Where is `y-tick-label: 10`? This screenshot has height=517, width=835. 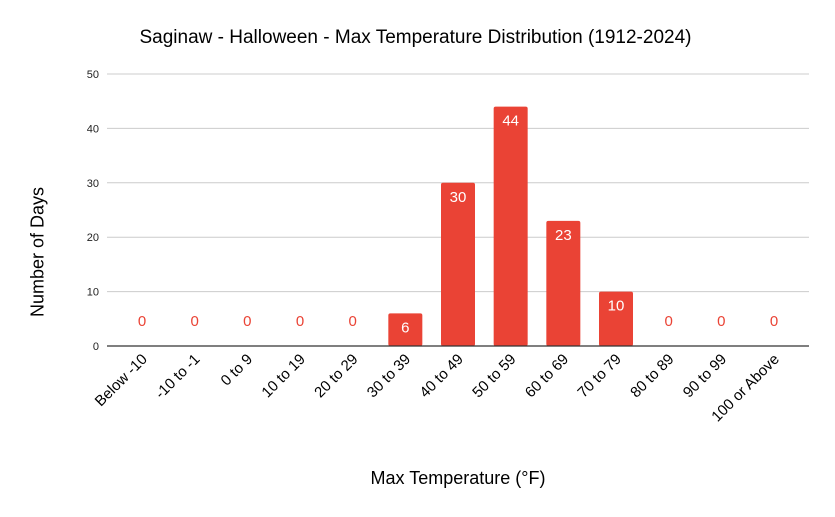
y-tick-label: 10 is located at coordinates (93, 293).